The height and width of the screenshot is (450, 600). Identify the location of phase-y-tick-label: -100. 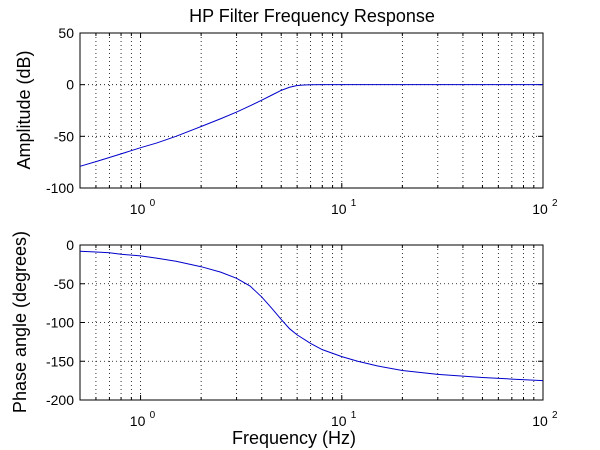
(60, 323).